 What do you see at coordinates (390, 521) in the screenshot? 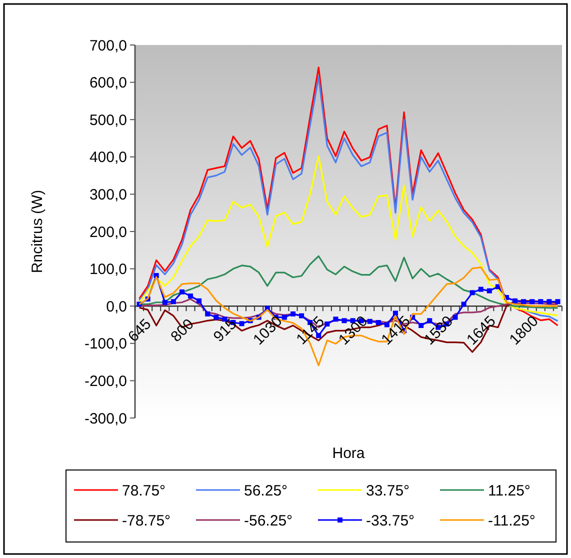
I see `legend-label: -33.75°` at bounding box center [390, 521].